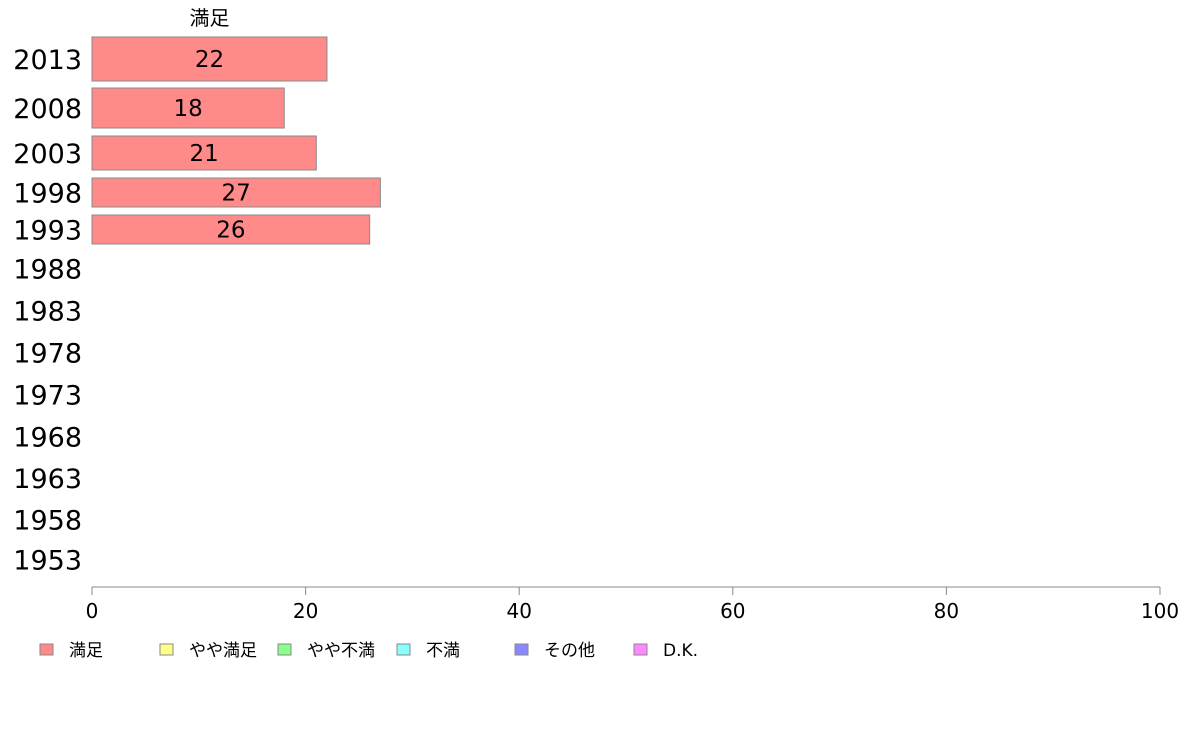 The height and width of the screenshot is (736, 1188). I want to click on legend-label: D.K., so click(680, 651).